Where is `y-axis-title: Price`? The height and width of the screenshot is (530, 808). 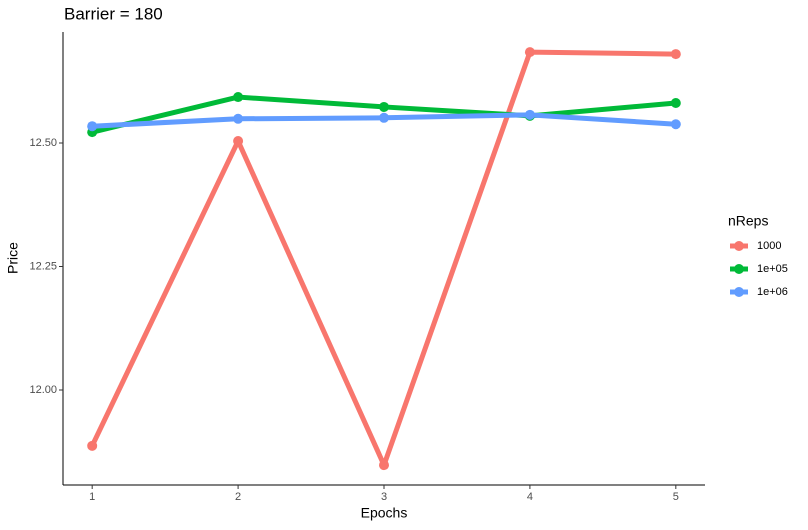 y-axis-title: Price is located at coordinates (13, 258).